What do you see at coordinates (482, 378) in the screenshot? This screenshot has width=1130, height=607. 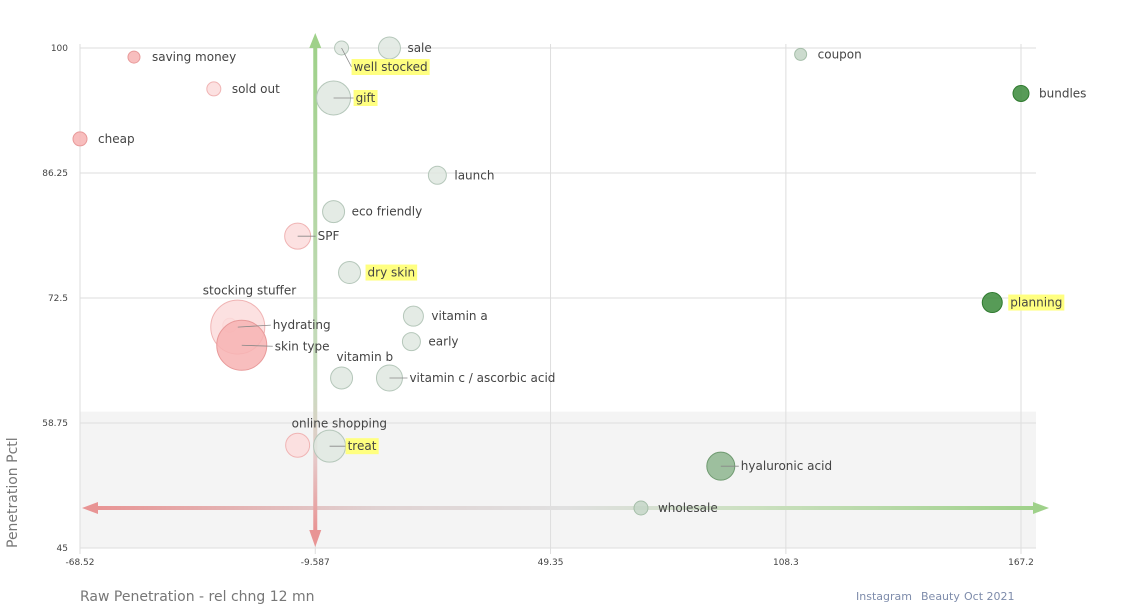 I see `label-vitamin-c-ascorbic-acid: vitamin c / ascorbic acid` at bounding box center [482, 378].